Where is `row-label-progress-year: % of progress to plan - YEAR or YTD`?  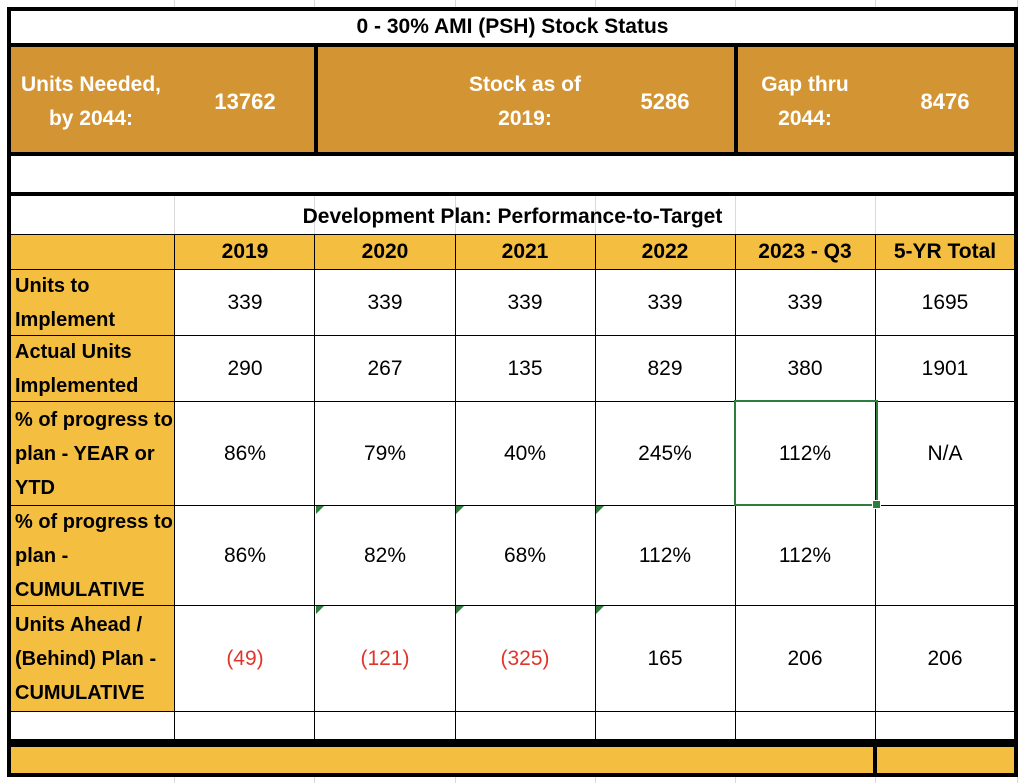 row-label-progress-year: % of progress to plan - YEAR or YTD is located at coordinates (94, 453).